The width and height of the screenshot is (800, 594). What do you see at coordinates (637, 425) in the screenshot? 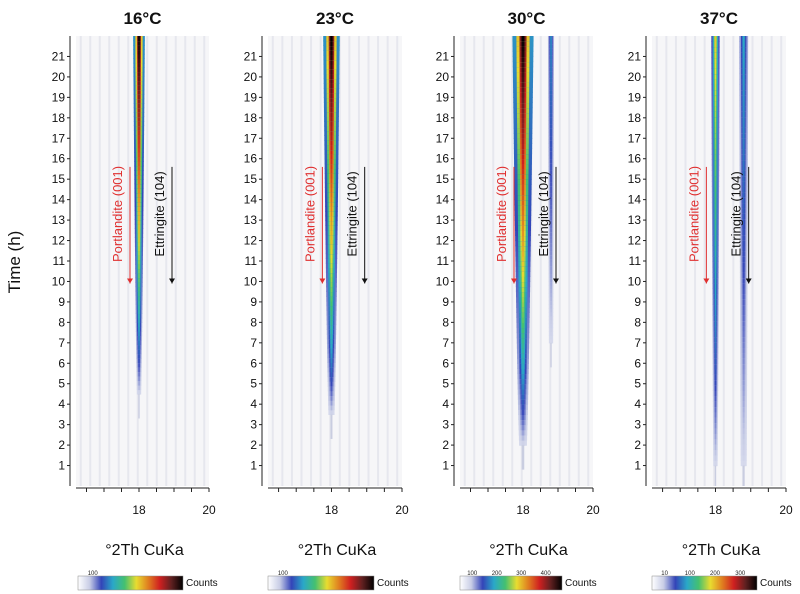
I see `y-tick-label: 3` at bounding box center [637, 425].